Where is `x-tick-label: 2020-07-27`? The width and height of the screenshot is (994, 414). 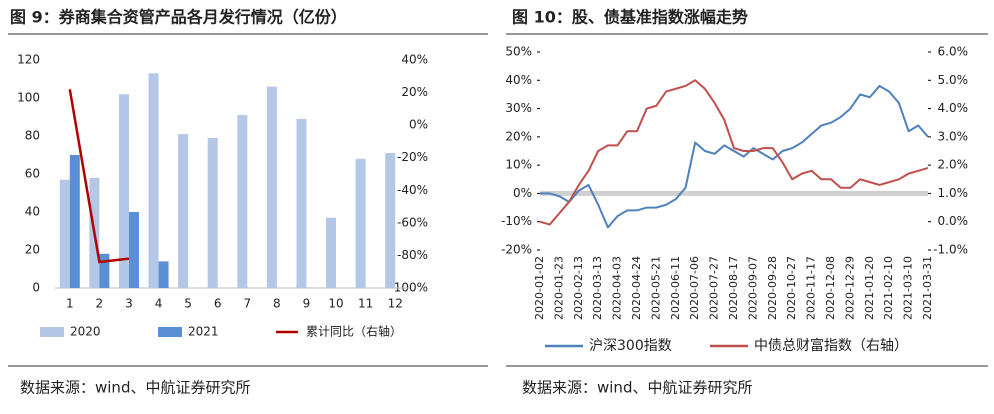 x-tick-label: 2020-07-27 is located at coordinates (714, 288).